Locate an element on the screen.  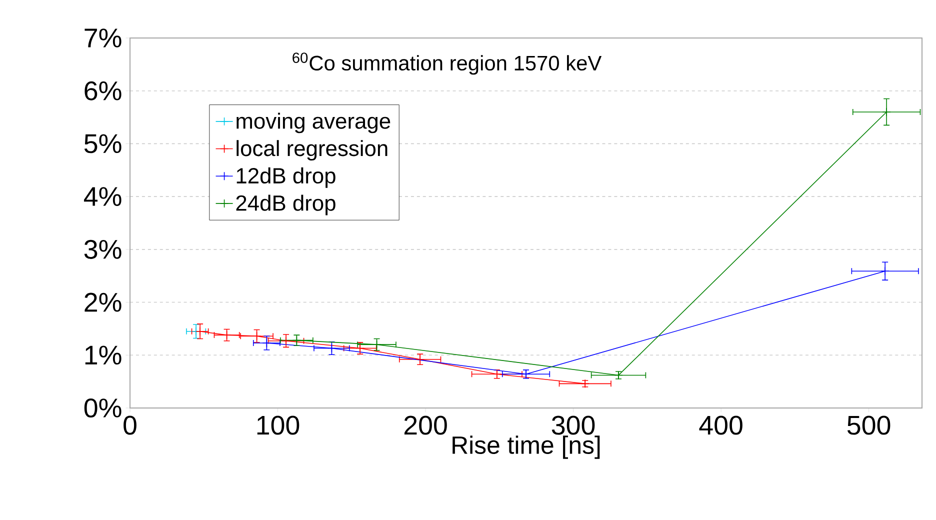
x-tick-label: 400 is located at coordinates (720, 425).